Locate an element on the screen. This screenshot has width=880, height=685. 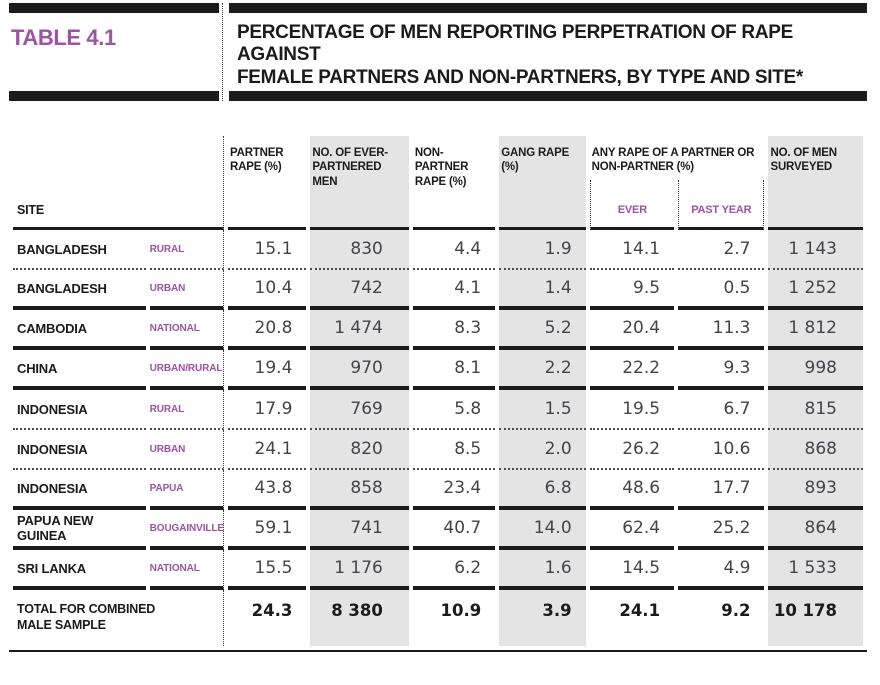
any-rape-ever-cell: 19.5 is located at coordinates (632, 410).